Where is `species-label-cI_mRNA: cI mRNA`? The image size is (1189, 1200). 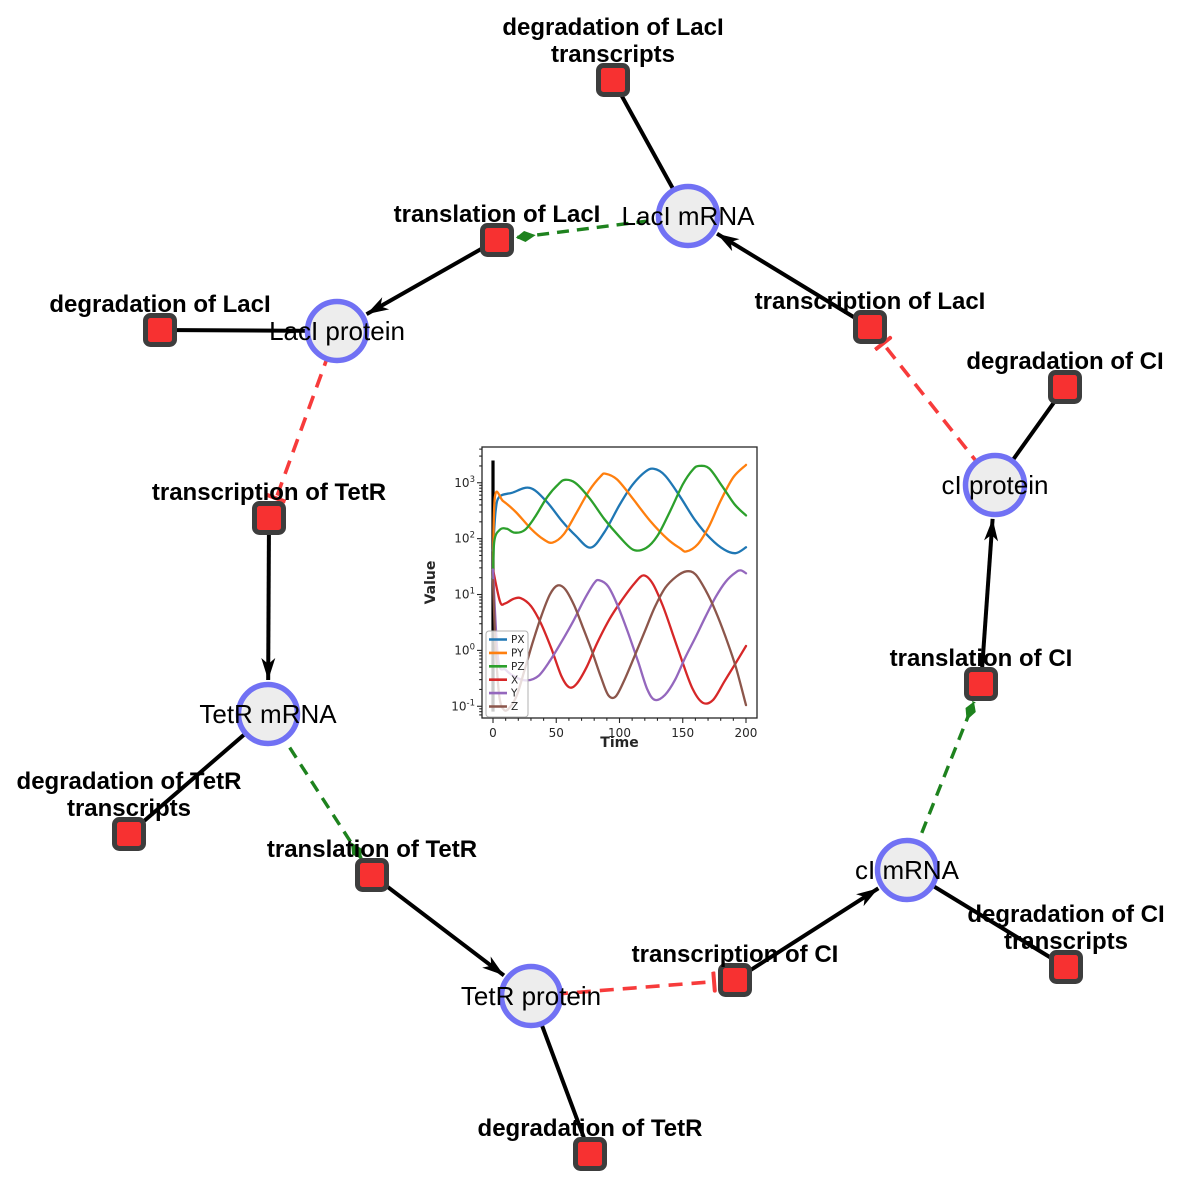
species-label-cI_mRNA: cI mRNA is located at coordinates (907, 870).